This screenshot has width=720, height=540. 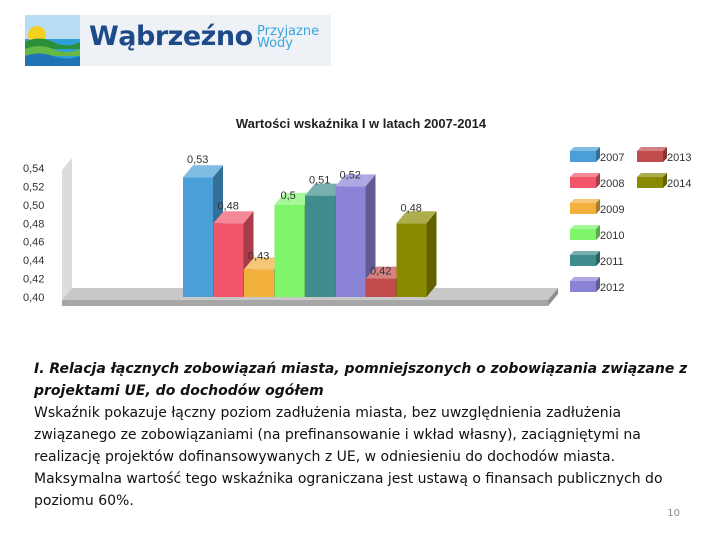 I want to click on legend-item-2014: 2014, so click(x=664, y=181).